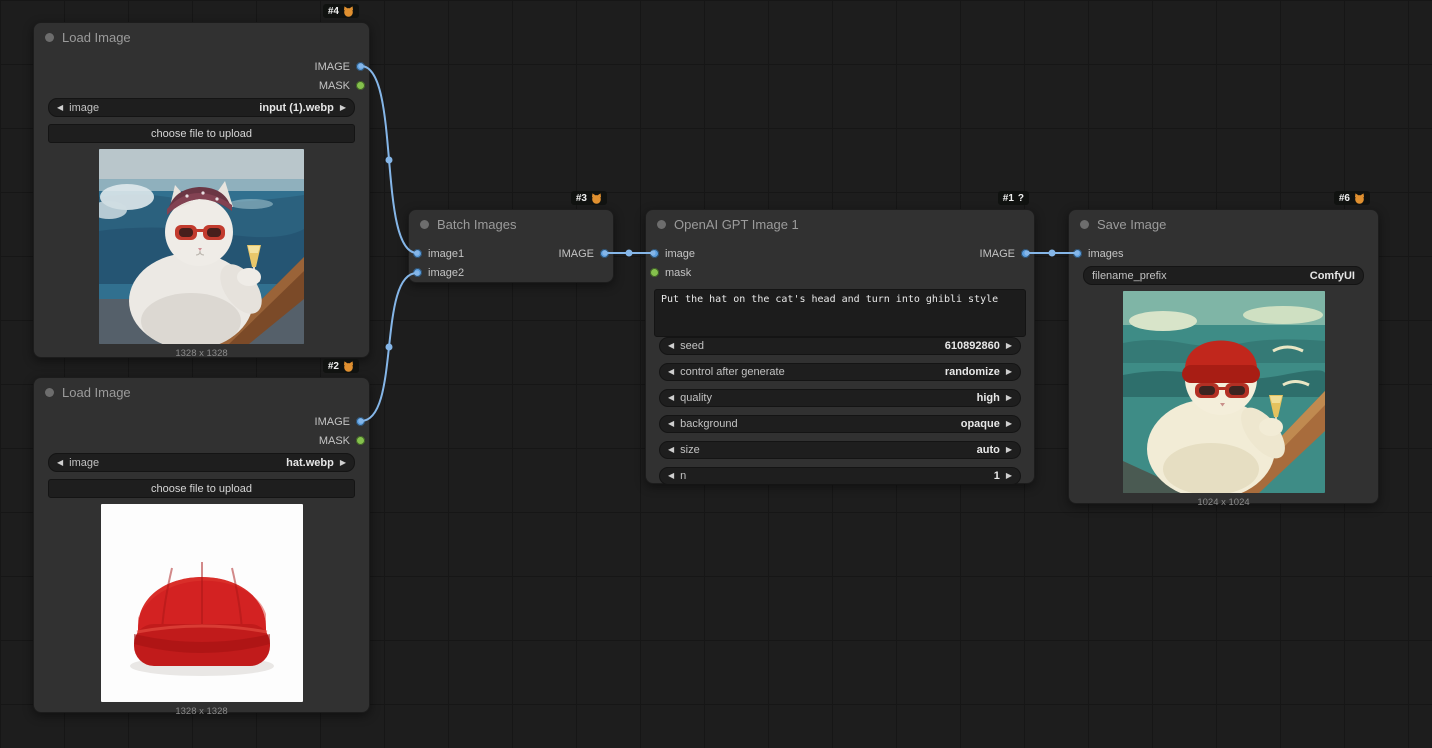  I want to click on node-title: Load Image, so click(96, 37).